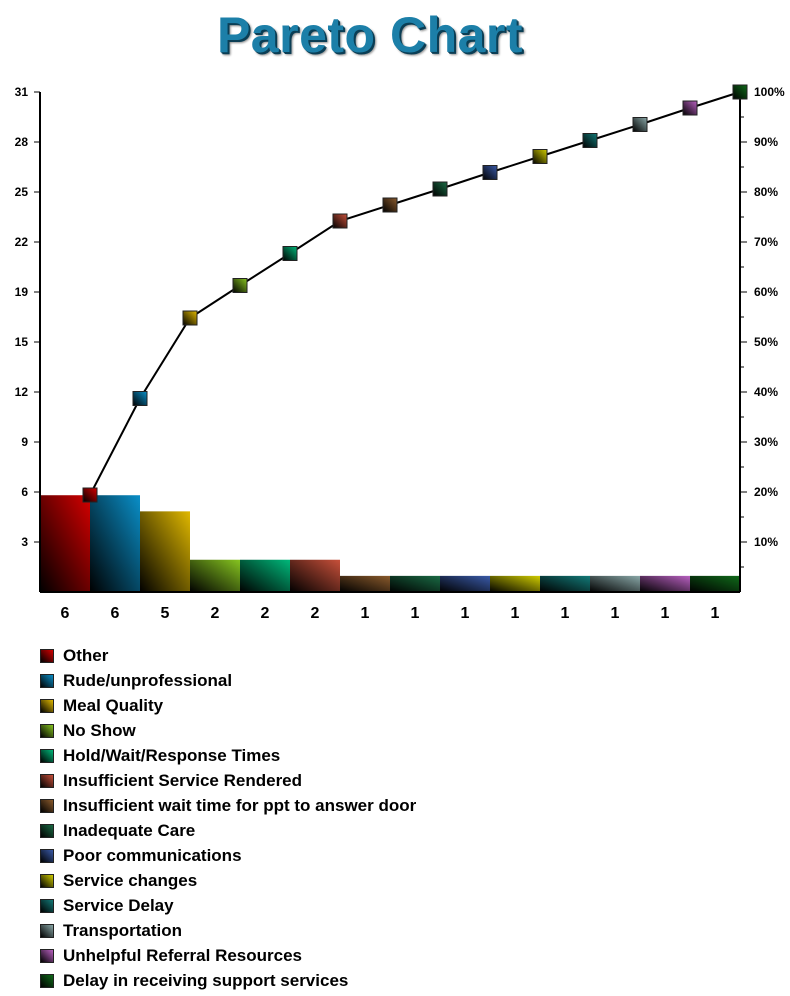  Describe the element at coordinates (390, 543) in the screenshot. I see `bars-layer` at that location.